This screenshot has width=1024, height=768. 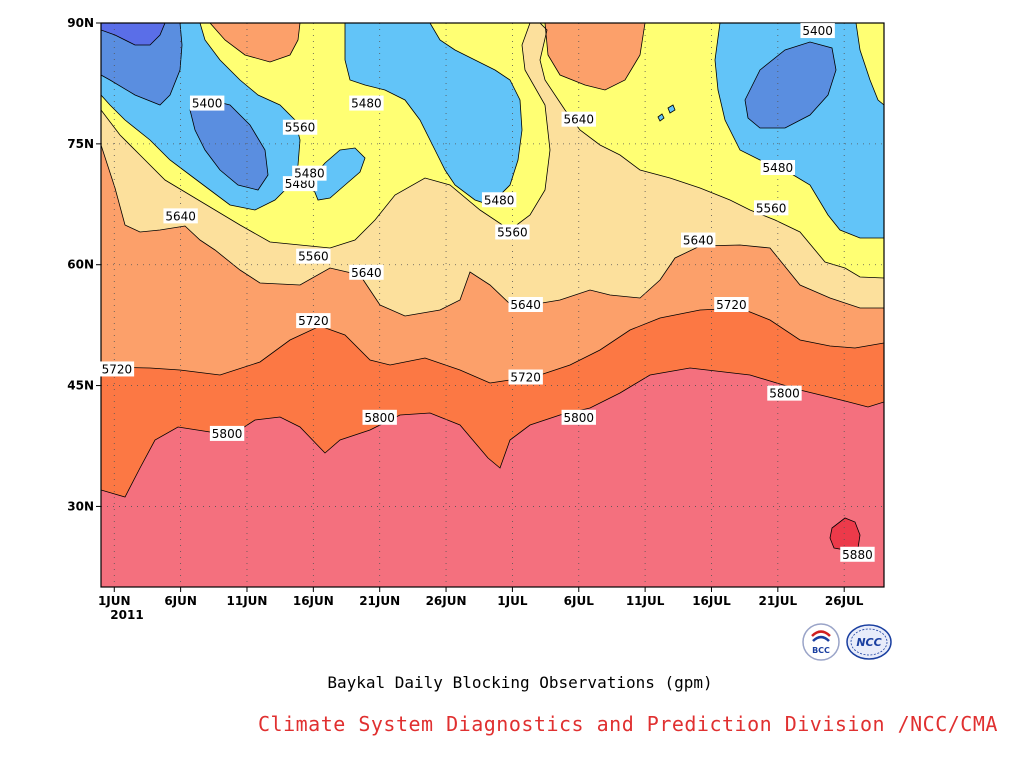 What do you see at coordinates (80, 23) in the screenshot?
I see `y-tick-label: 90N` at bounding box center [80, 23].